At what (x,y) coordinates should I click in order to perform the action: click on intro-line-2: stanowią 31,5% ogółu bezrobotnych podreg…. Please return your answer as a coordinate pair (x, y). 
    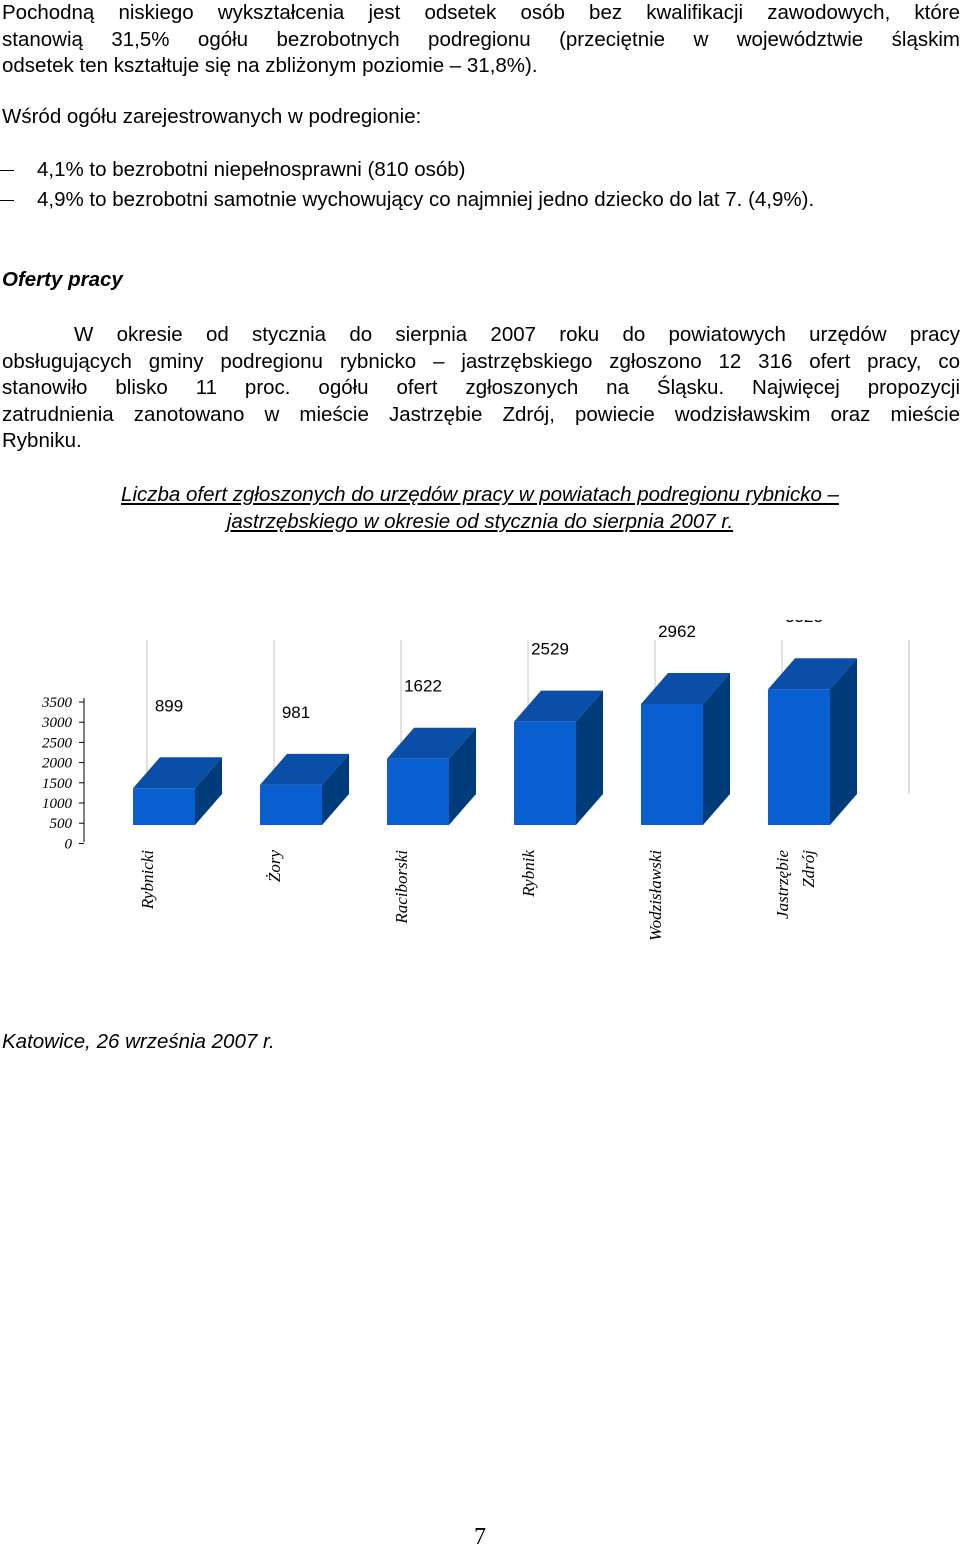
    Looking at the image, I should click on (481, 39).